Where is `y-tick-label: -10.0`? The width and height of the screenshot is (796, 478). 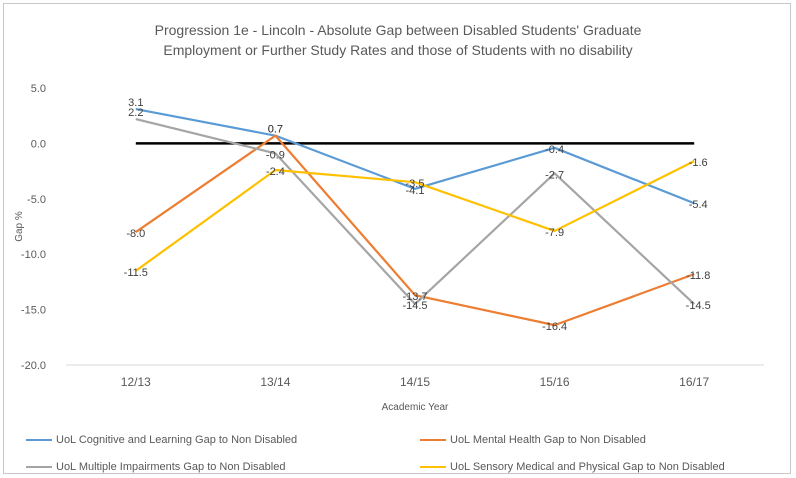 y-tick-label: -10.0 is located at coordinates (33, 255).